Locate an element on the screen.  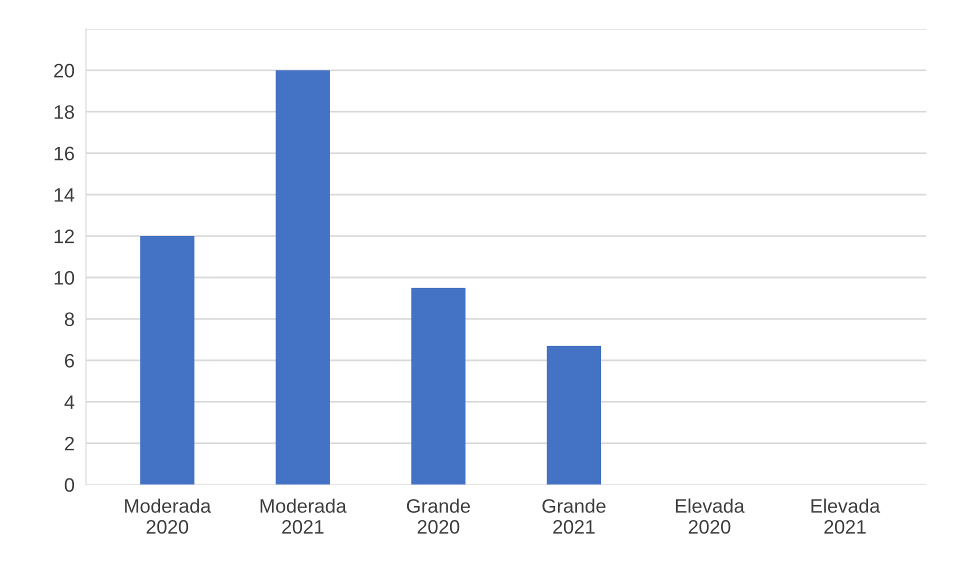
y-tick-label: 12 is located at coordinates (64, 237).